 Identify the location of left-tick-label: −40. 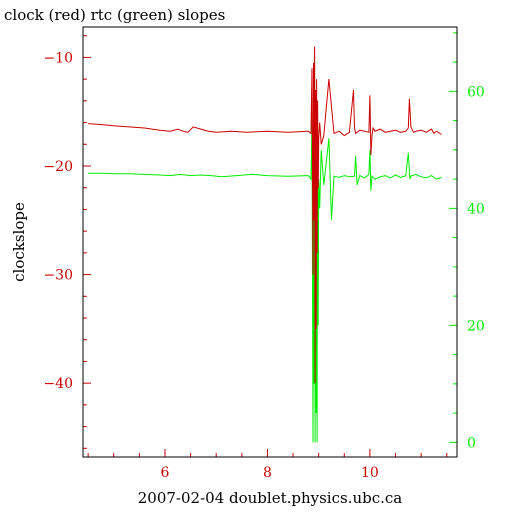
(58, 384).